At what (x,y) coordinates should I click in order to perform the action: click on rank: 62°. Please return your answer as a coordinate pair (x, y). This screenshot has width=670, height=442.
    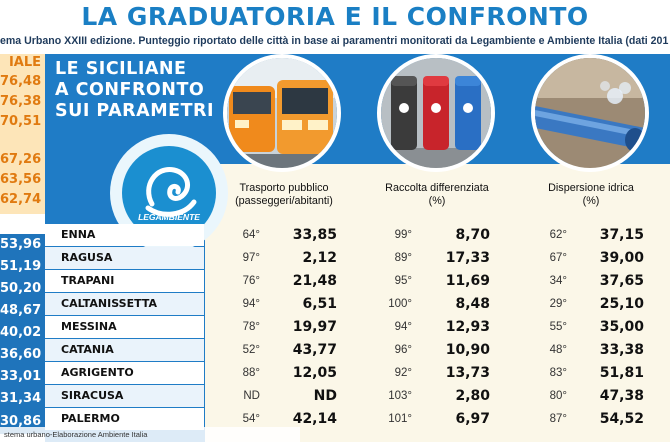
    Looking at the image, I should click on (558, 235).